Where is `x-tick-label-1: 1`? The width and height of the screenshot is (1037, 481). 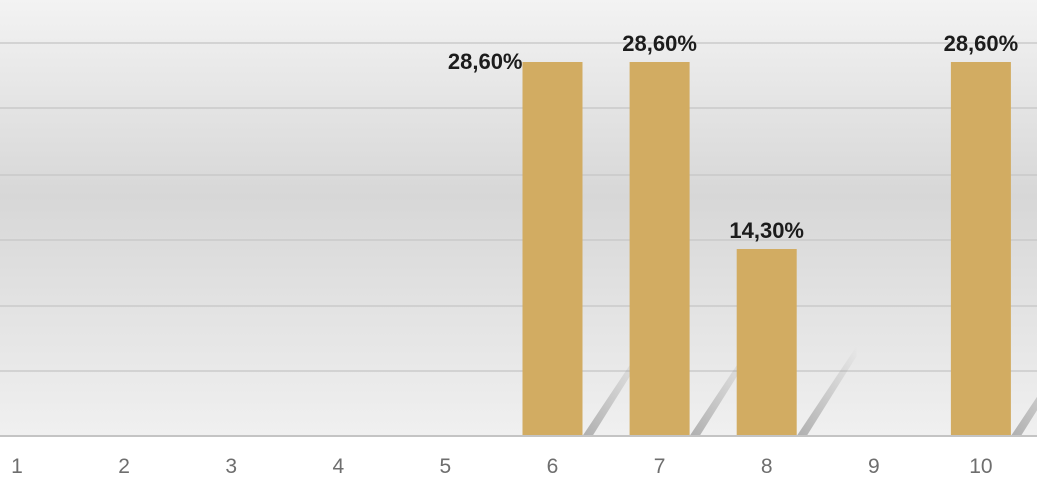
x-tick-label-1: 1 is located at coordinates (17, 466).